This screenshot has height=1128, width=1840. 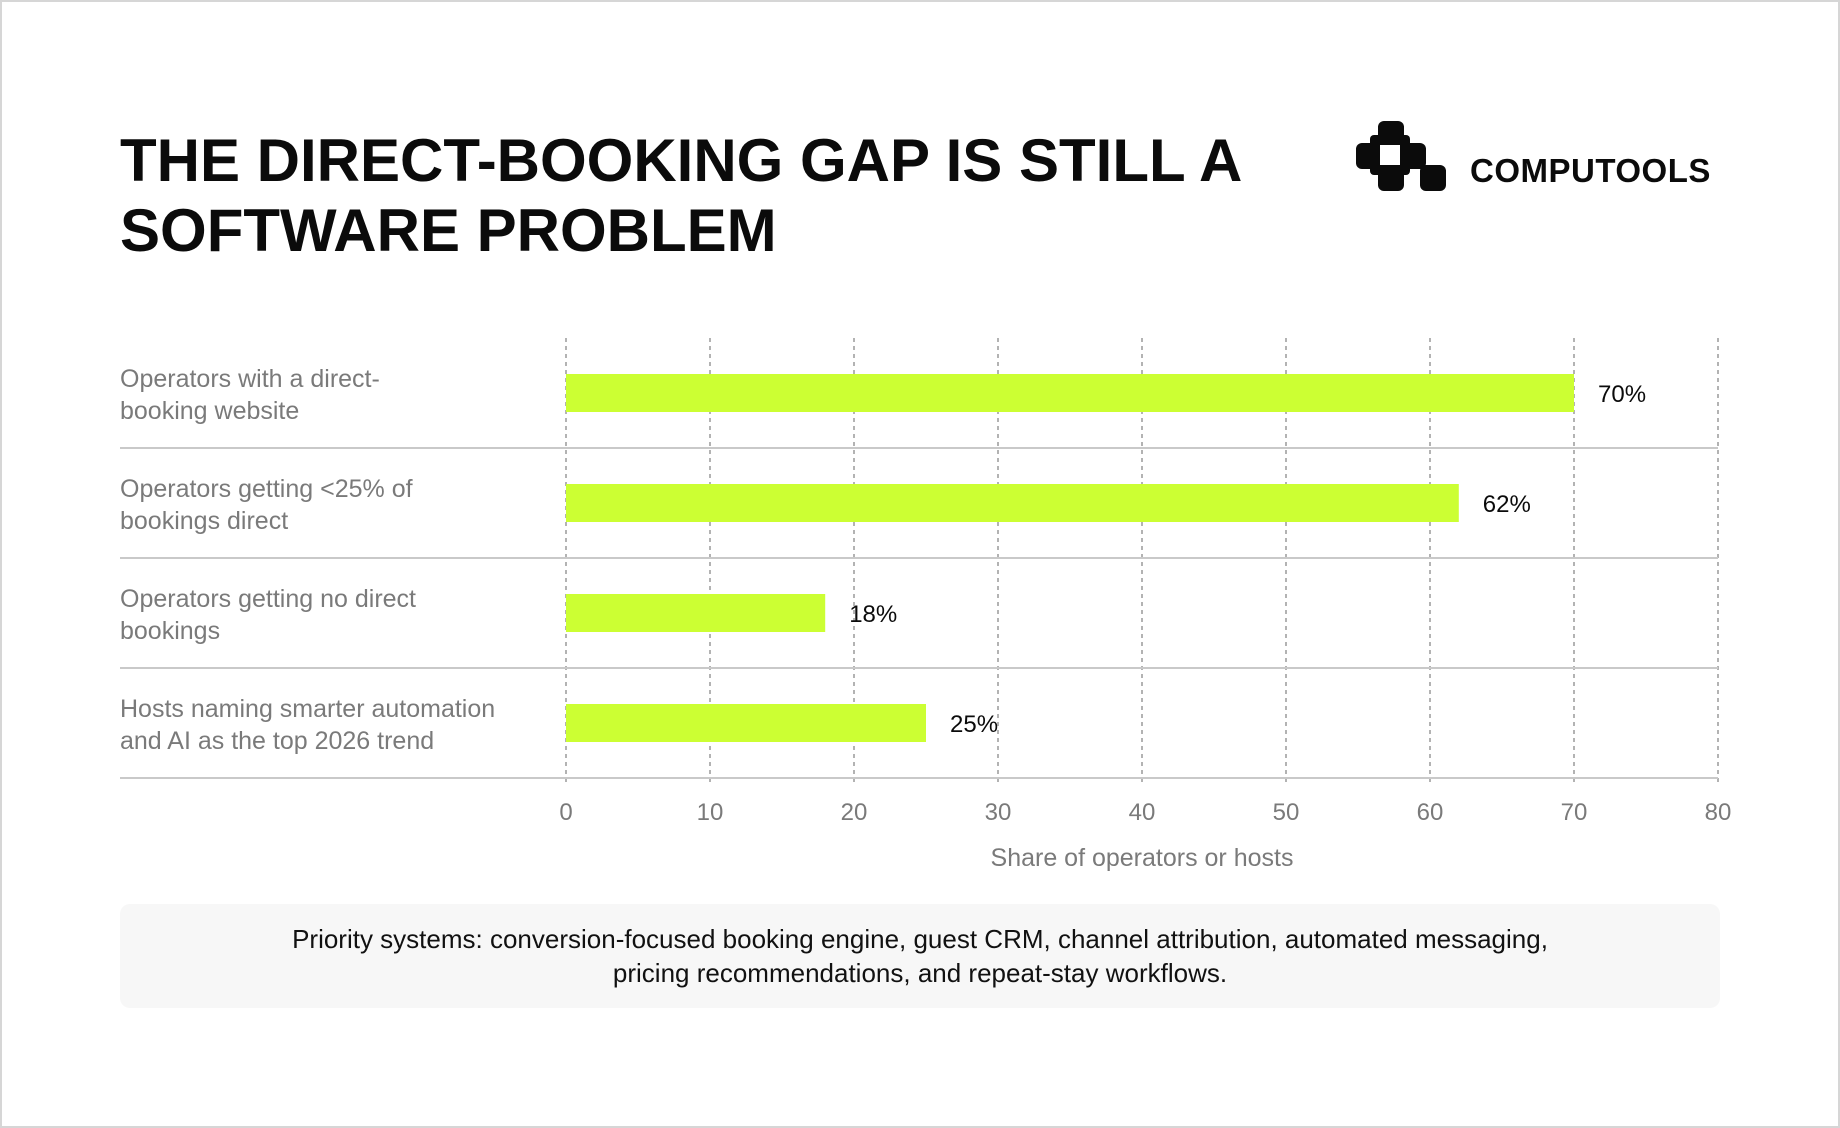 I want to click on x-axis-title: Share of operators or hosts, so click(x=1142, y=858).